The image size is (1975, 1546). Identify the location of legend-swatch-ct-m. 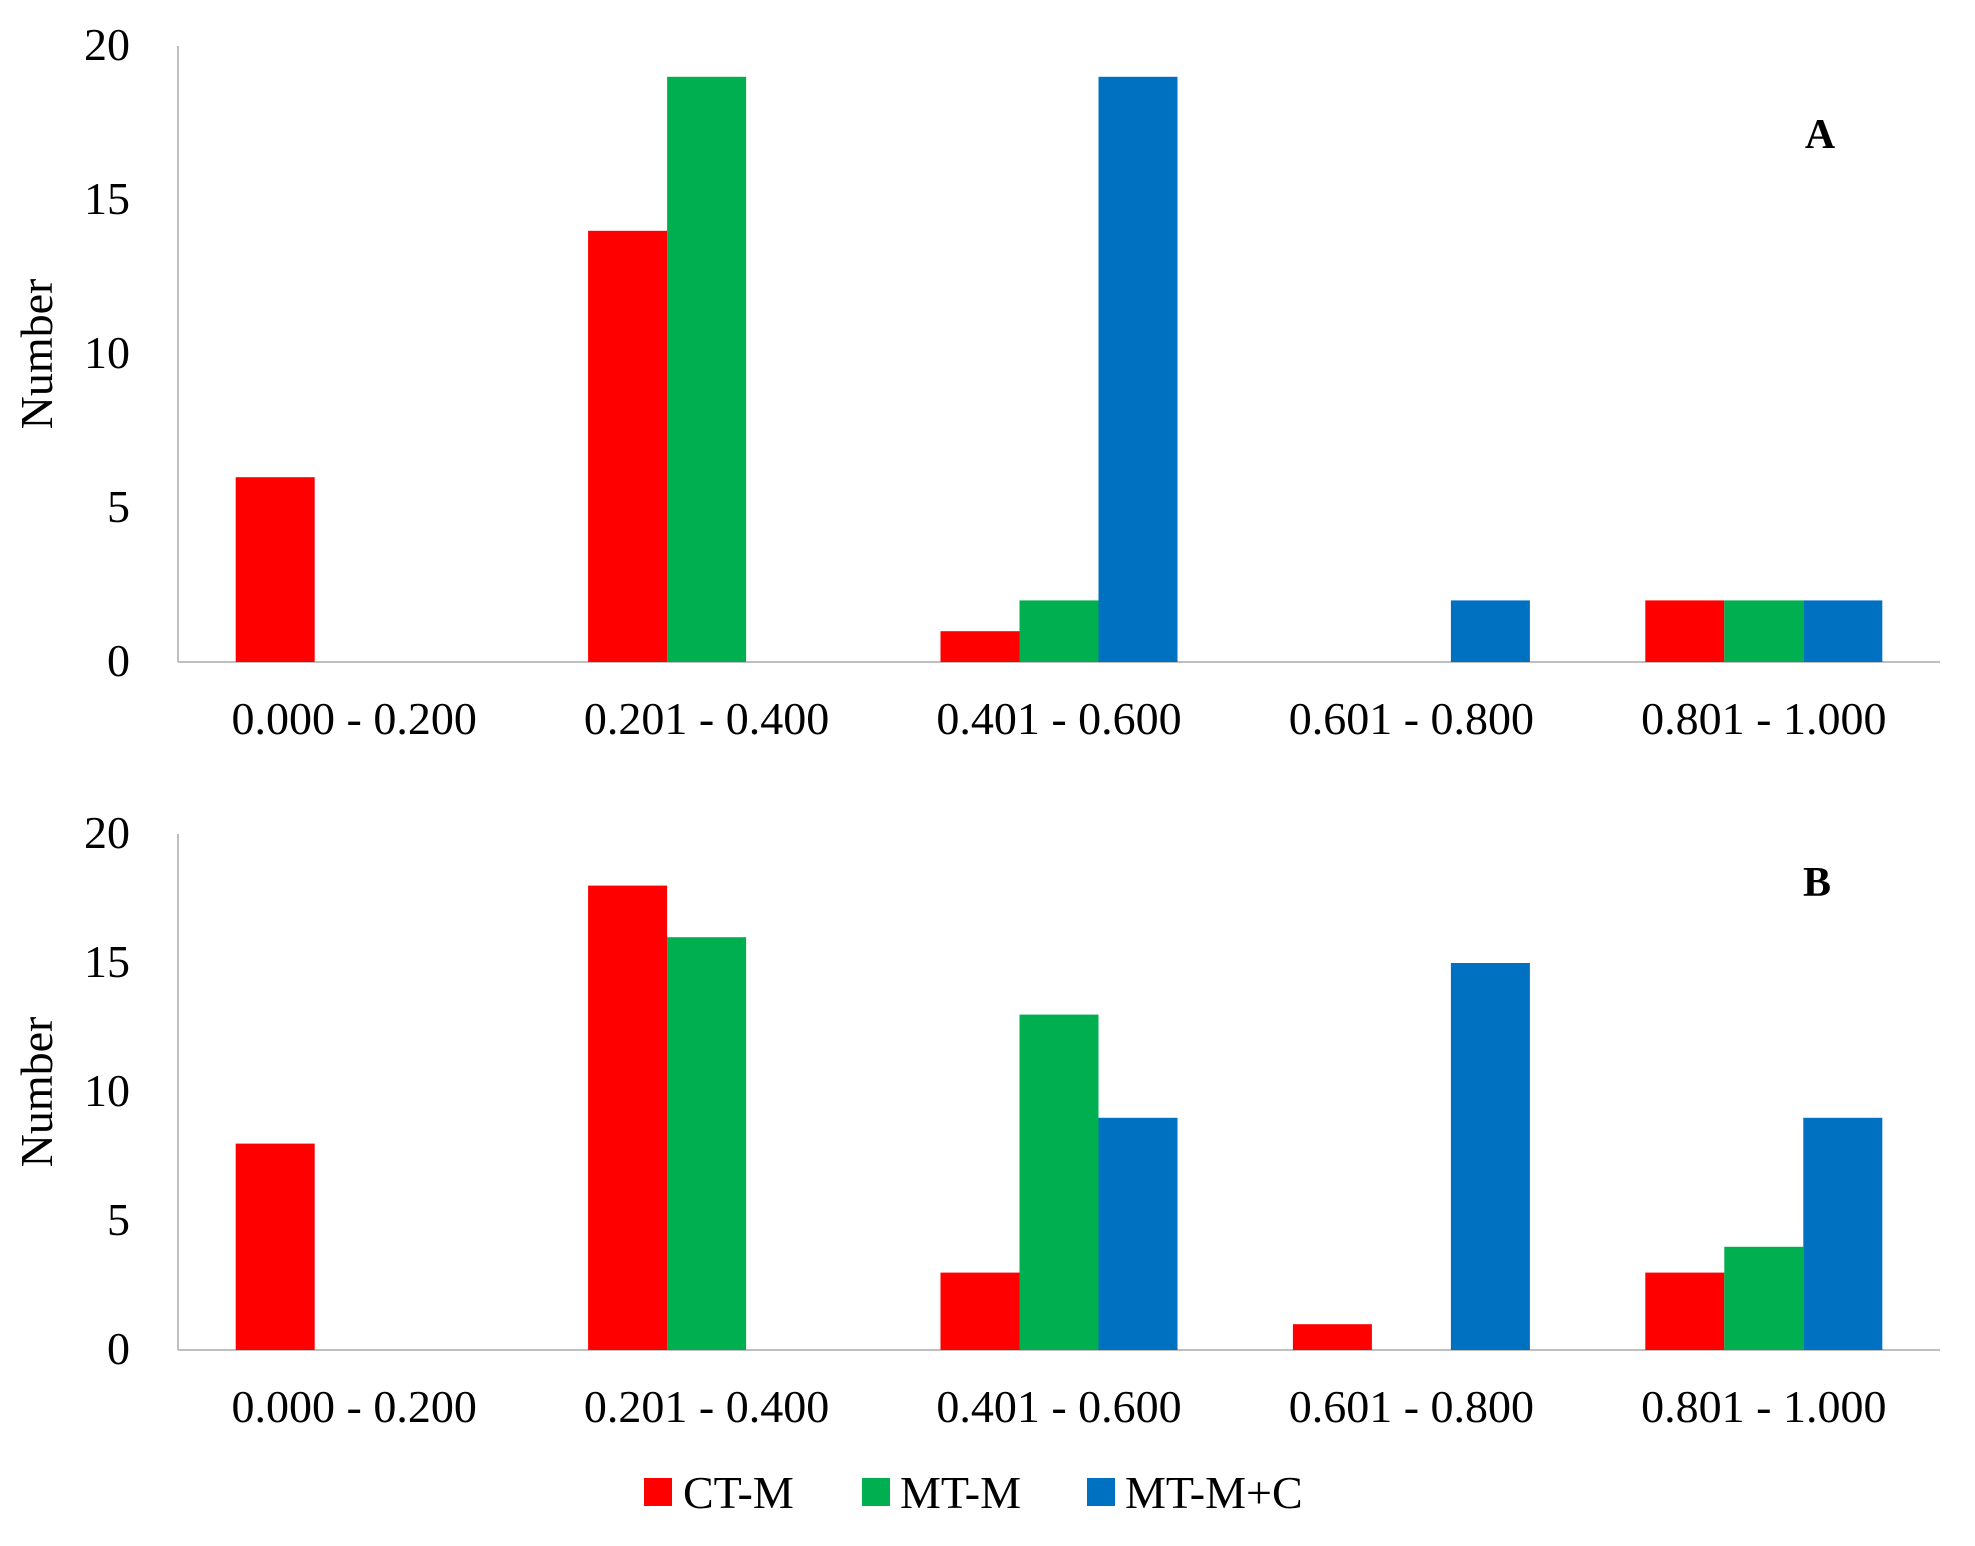
(658, 1492).